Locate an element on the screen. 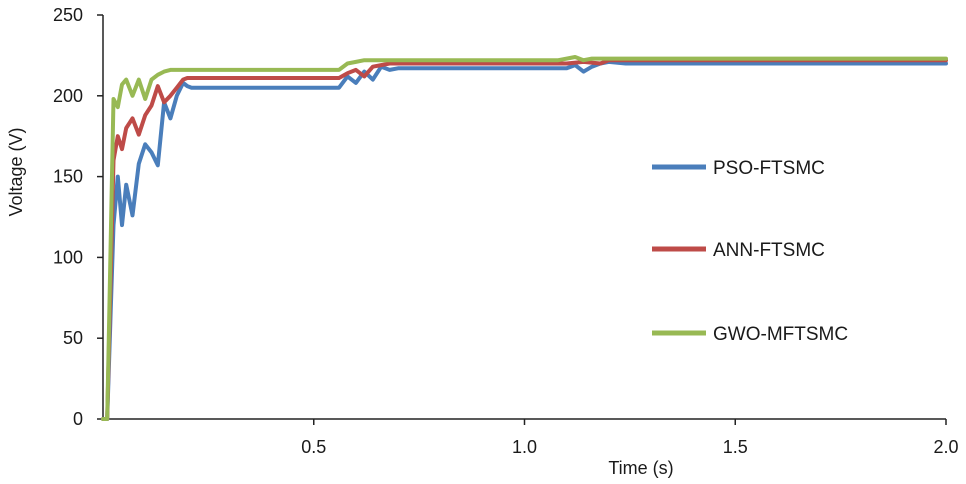  y-axis-title: Voltage (V) is located at coordinates (16, 171).